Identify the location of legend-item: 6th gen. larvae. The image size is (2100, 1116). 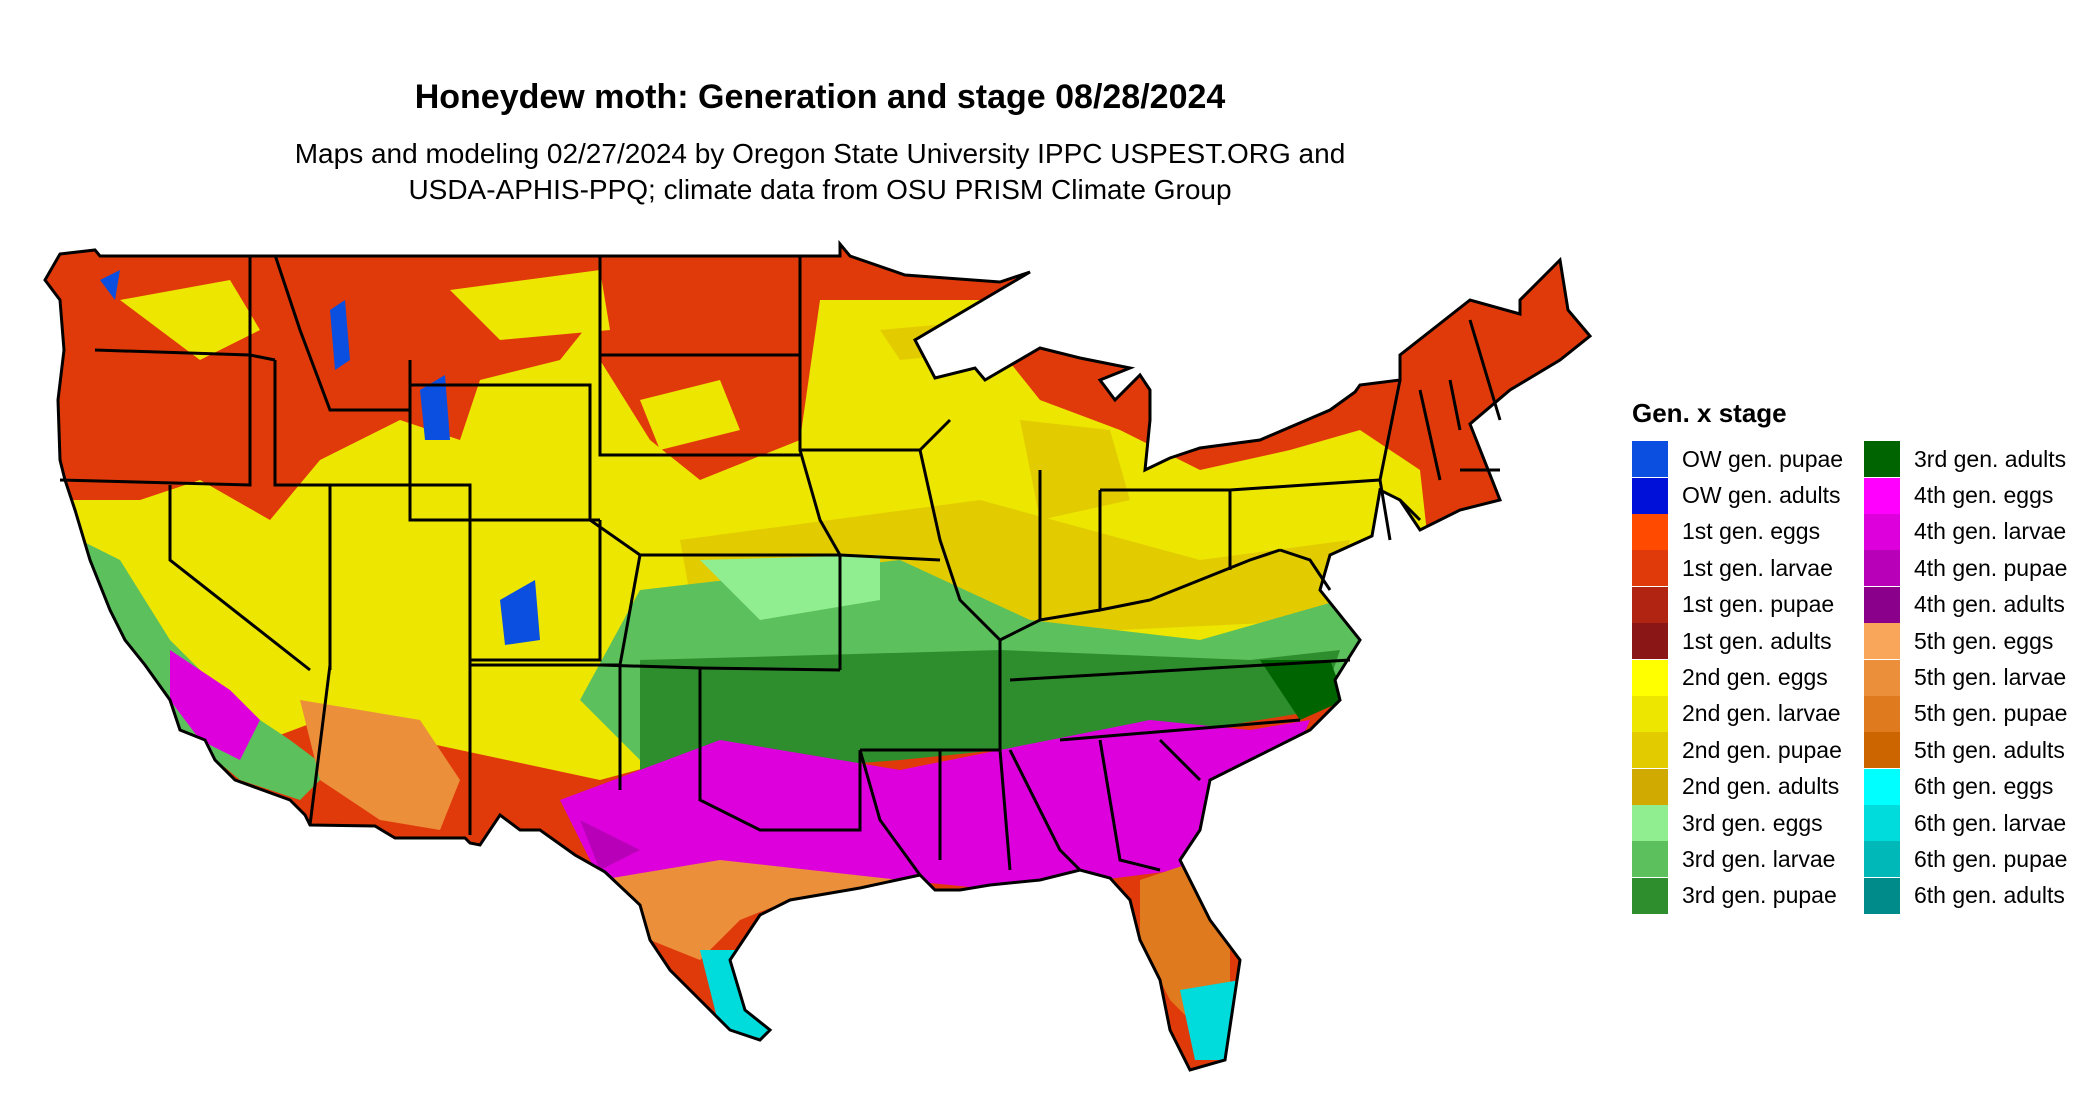
(1980, 823).